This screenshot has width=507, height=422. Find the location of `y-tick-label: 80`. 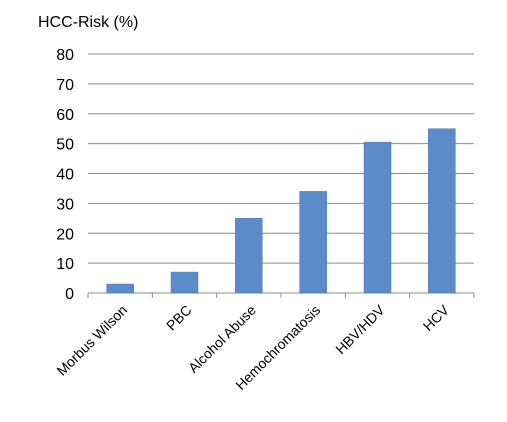

y-tick-label: 80 is located at coordinates (65, 55).